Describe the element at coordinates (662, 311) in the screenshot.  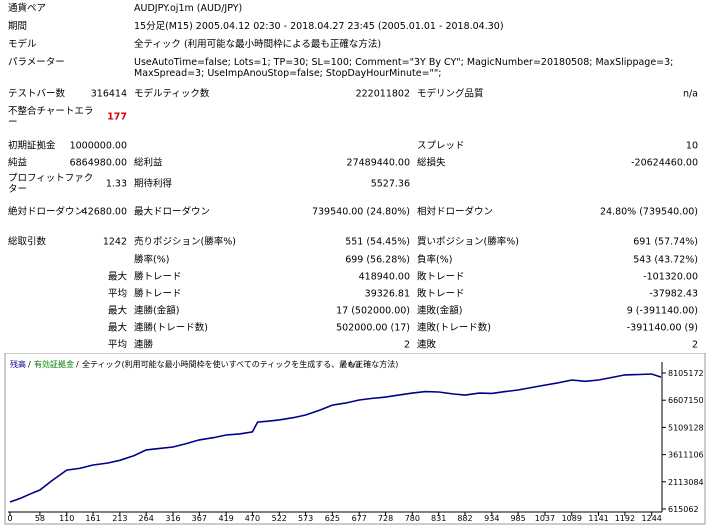
I see `stat-value: 9 (-391140.00)` at that location.